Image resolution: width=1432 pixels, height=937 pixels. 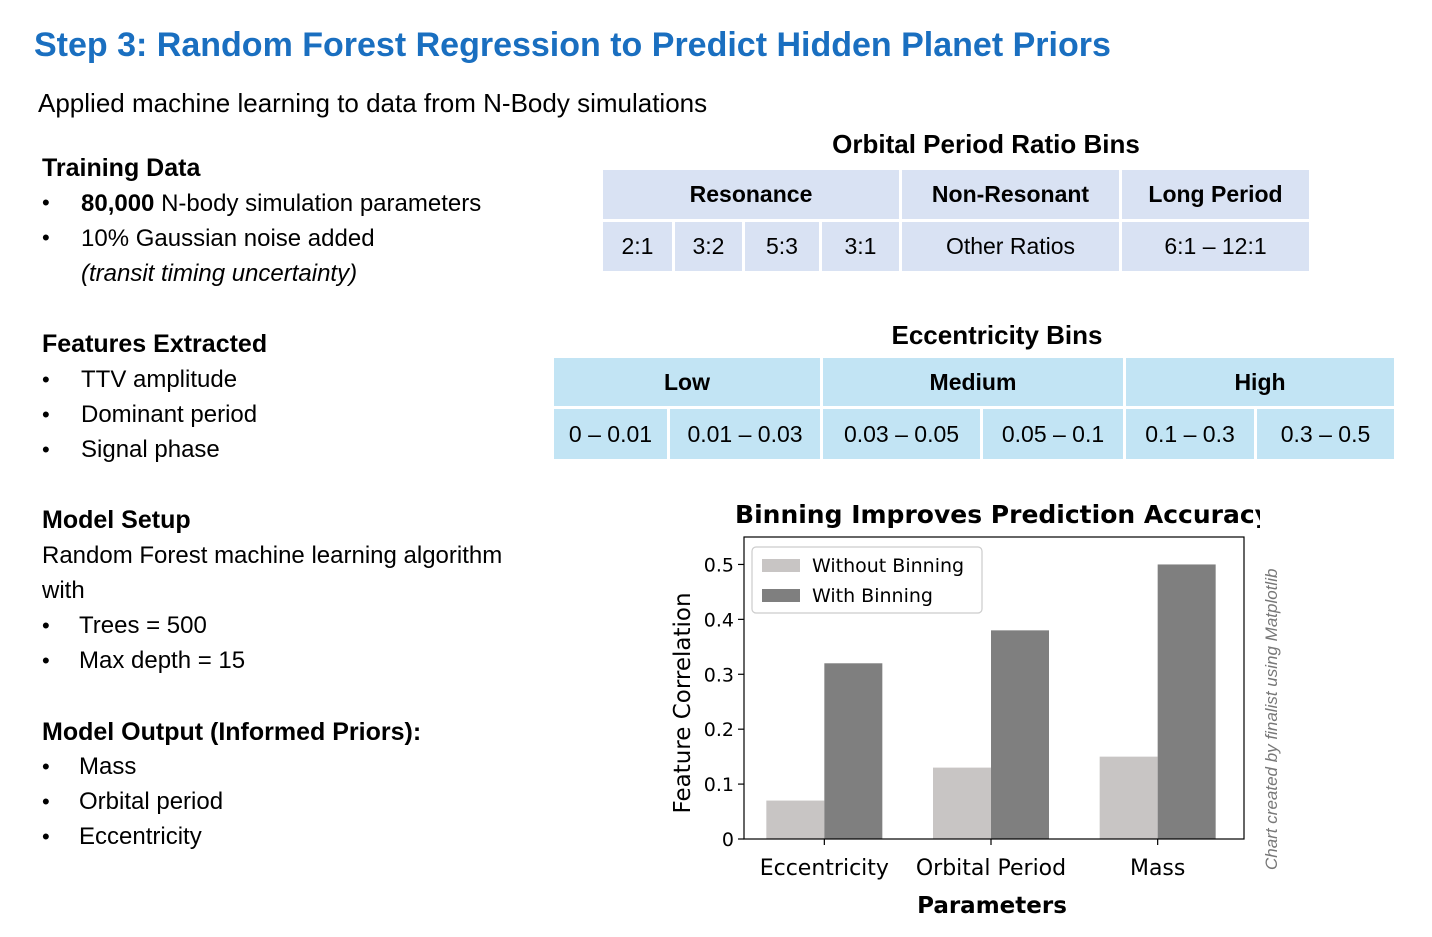 I want to click on y-tick-label: 0, so click(x=728, y=840).